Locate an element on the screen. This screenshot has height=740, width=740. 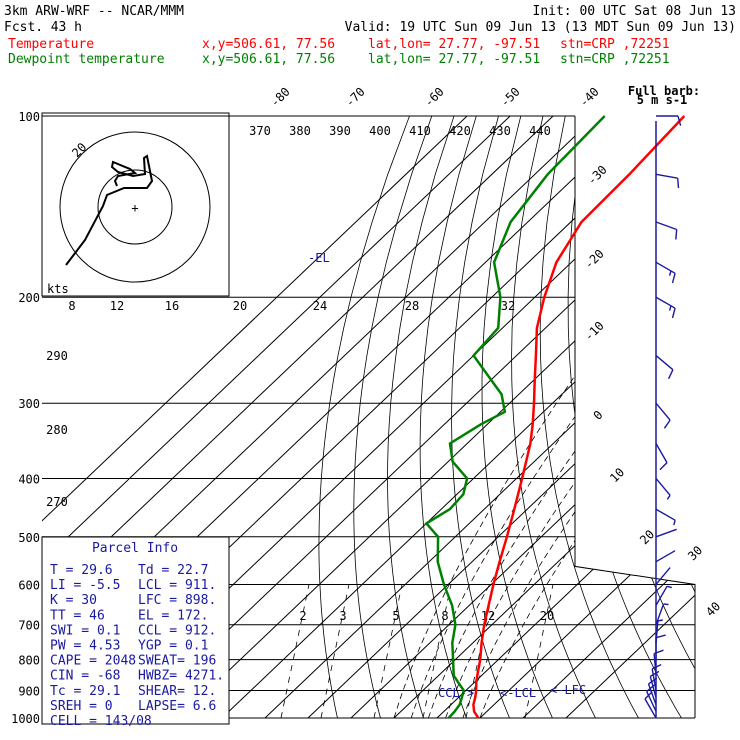
parcel-row-right: CCL = 912. is located at coordinates (177, 630).